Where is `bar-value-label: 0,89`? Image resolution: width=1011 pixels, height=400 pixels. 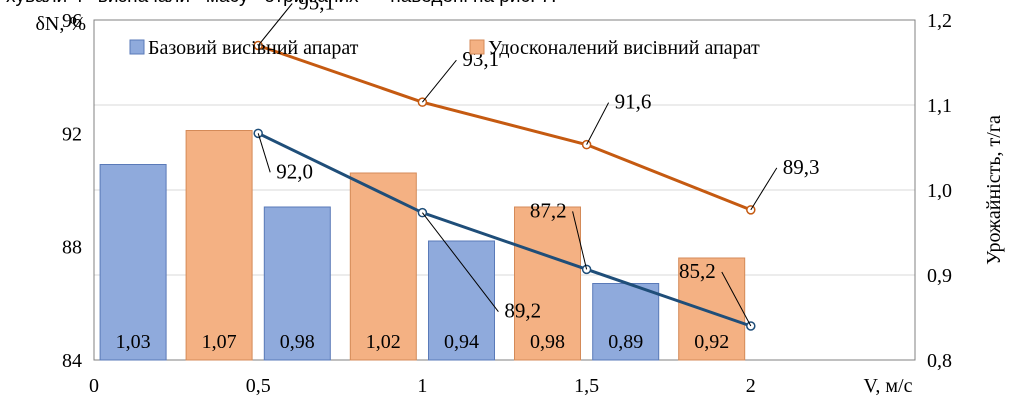
bar-value-label: 0,89 is located at coordinates (625, 342).